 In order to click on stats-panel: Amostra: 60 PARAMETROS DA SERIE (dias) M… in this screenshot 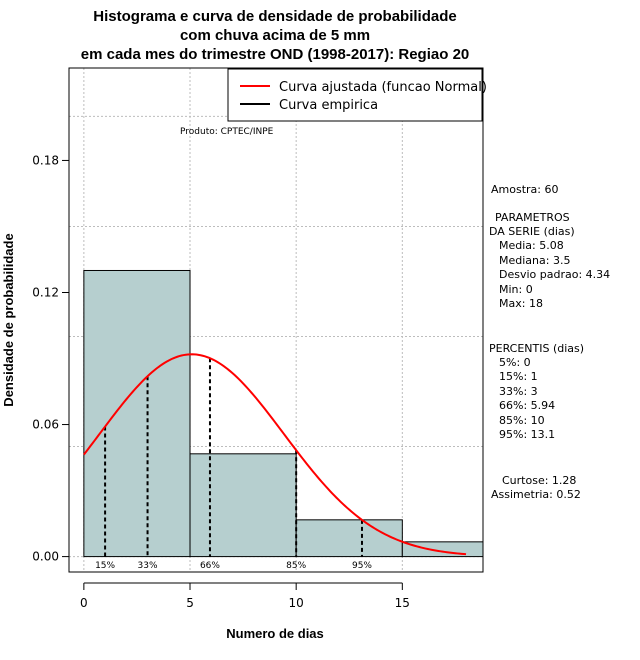, I will do `click(549, 342)`.